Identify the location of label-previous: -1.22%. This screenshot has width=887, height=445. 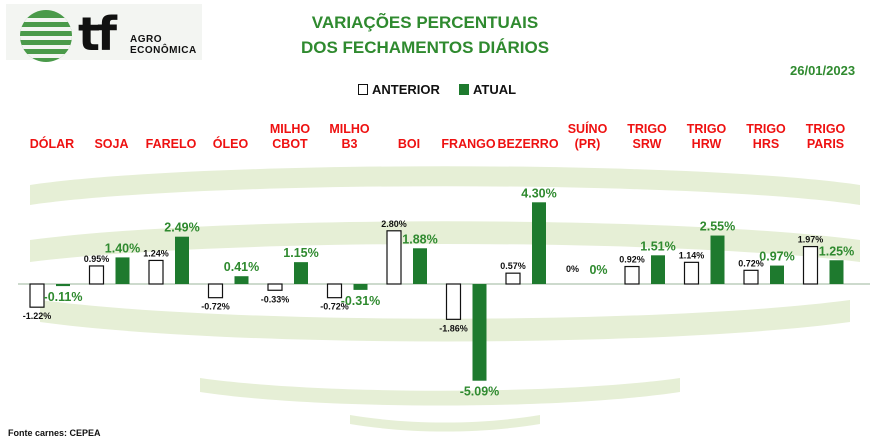
(37, 316).